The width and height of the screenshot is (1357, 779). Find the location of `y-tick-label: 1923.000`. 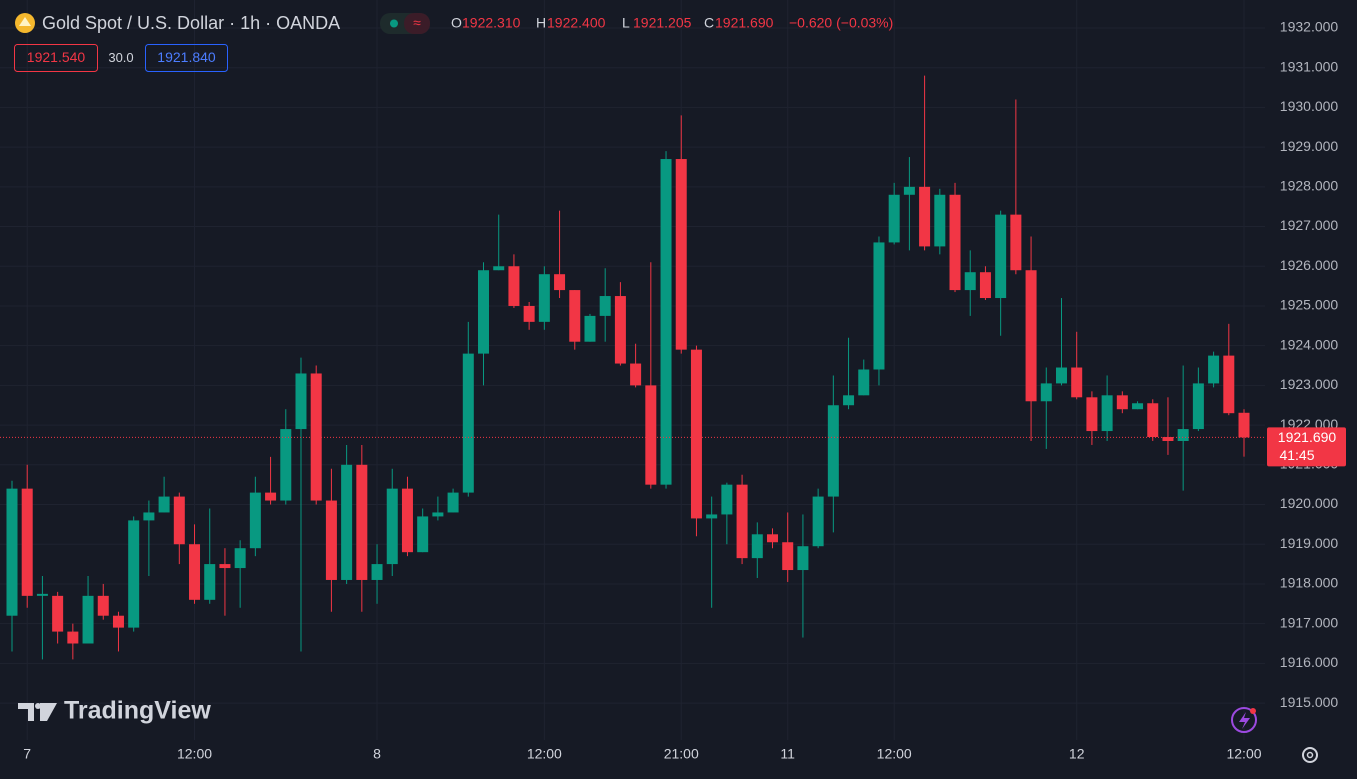

y-tick-label: 1923.000 is located at coordinates (1309, 384).